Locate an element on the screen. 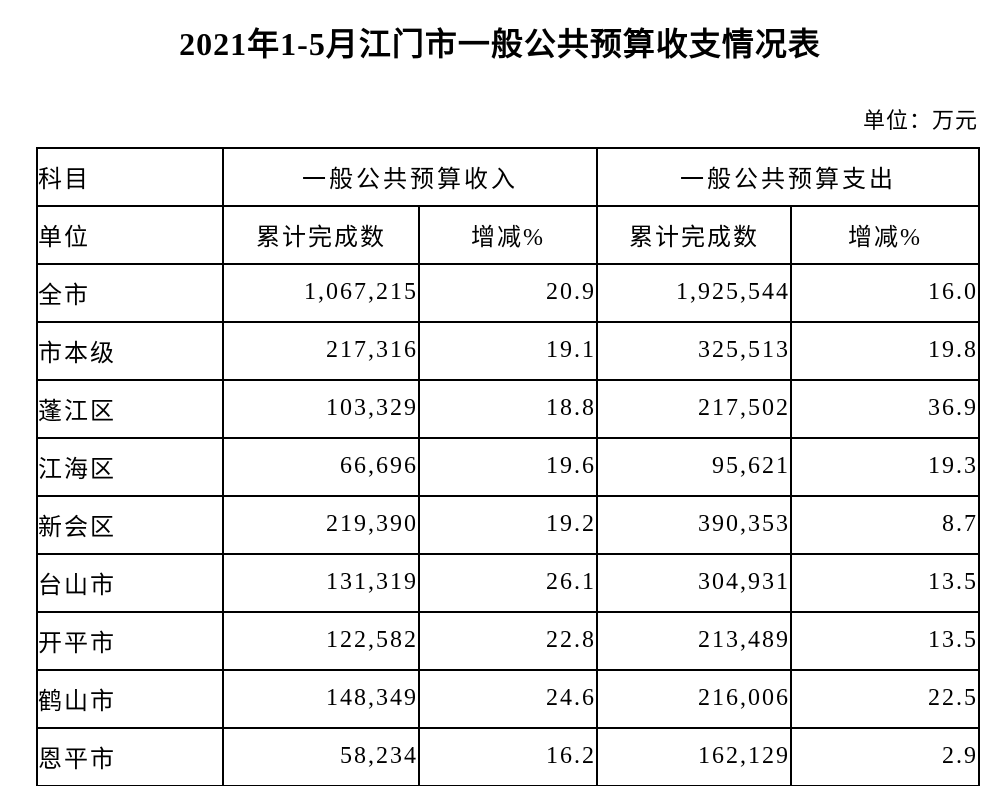  revenue-change-cell: 24.6 is located at coordinates (508, 698).